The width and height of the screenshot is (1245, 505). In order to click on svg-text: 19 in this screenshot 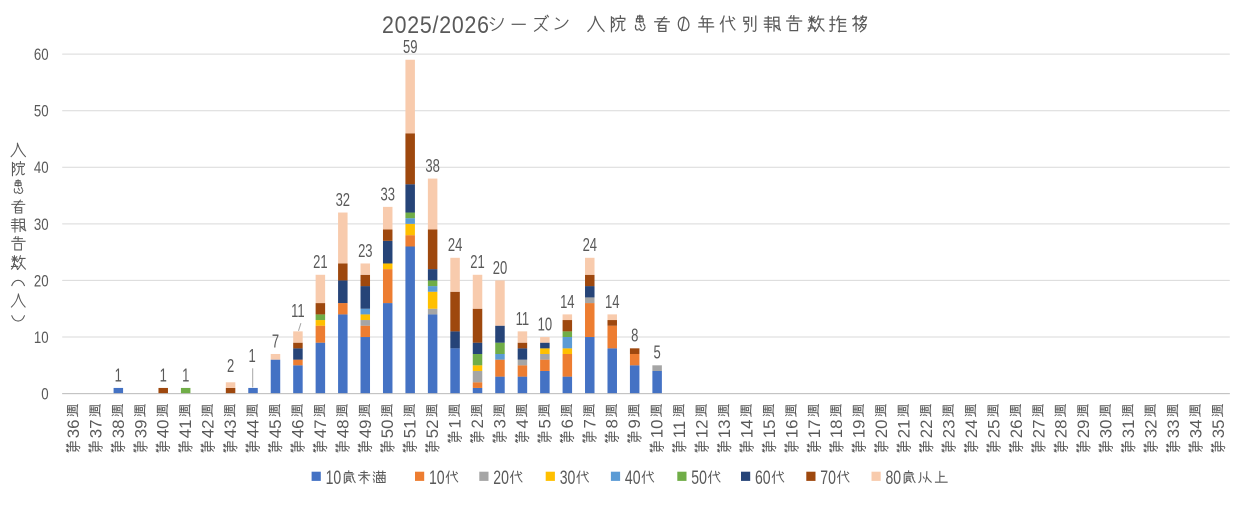, I will do `click(859, 429)`.